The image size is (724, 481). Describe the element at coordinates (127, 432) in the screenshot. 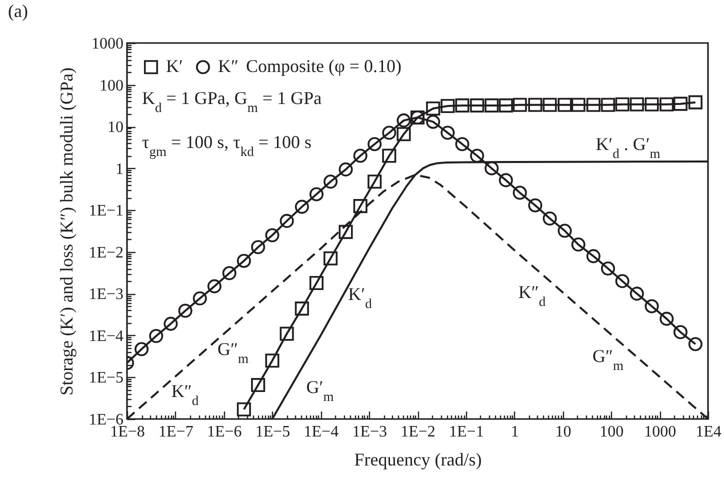

I see `x-tick-label: 1E−8` at that location.